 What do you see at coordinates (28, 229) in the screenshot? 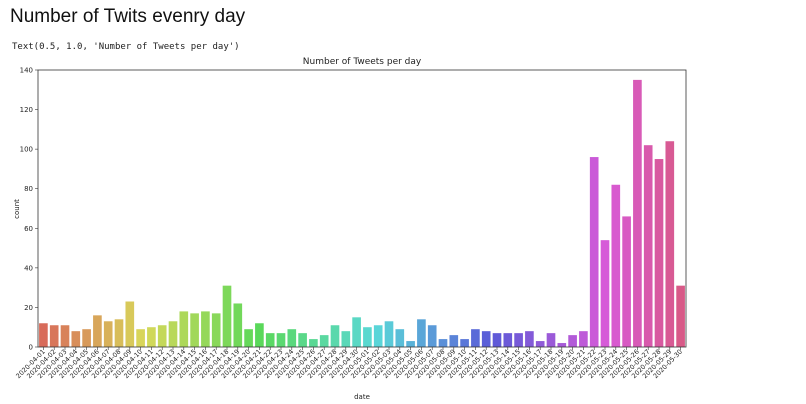
I see `y-tick-label: 60` at bounding box center [28, 229].